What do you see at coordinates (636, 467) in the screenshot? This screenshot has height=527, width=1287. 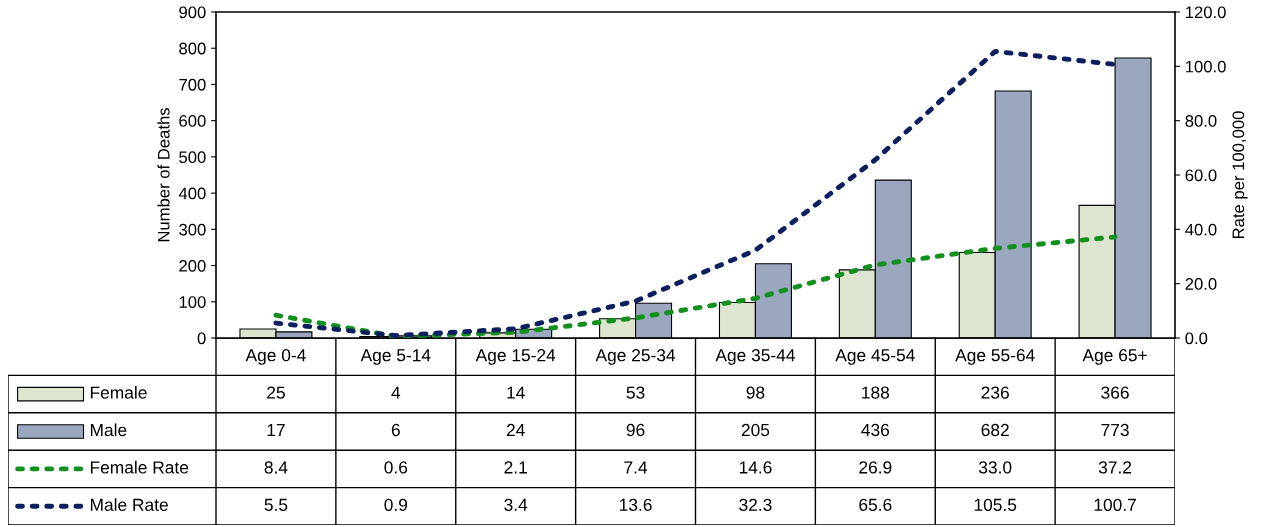 I see `data-label: 7.4` at bounding box center [636, 467].